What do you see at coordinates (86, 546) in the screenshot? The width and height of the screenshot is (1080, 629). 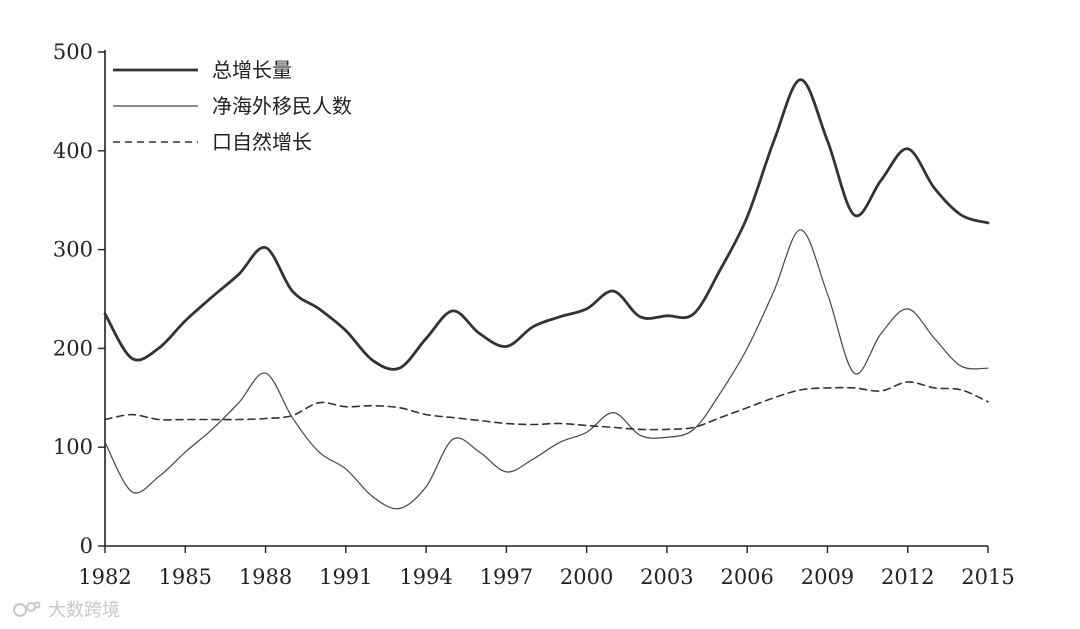 I see `y-tick-label: 0` at bounding box center [86, 546].